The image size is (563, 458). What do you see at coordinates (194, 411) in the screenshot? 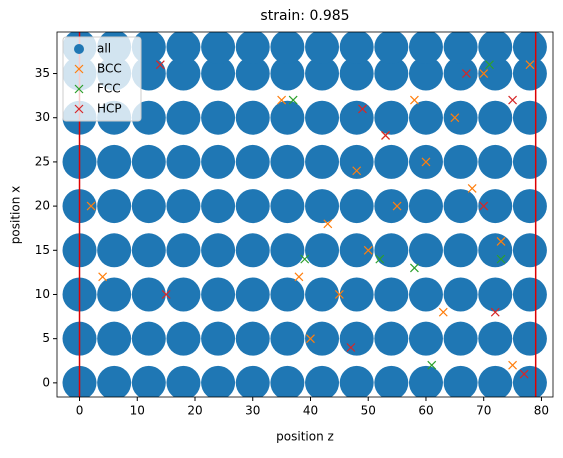
I see `x-tick-label: 20` at bounding box center [194, 411].